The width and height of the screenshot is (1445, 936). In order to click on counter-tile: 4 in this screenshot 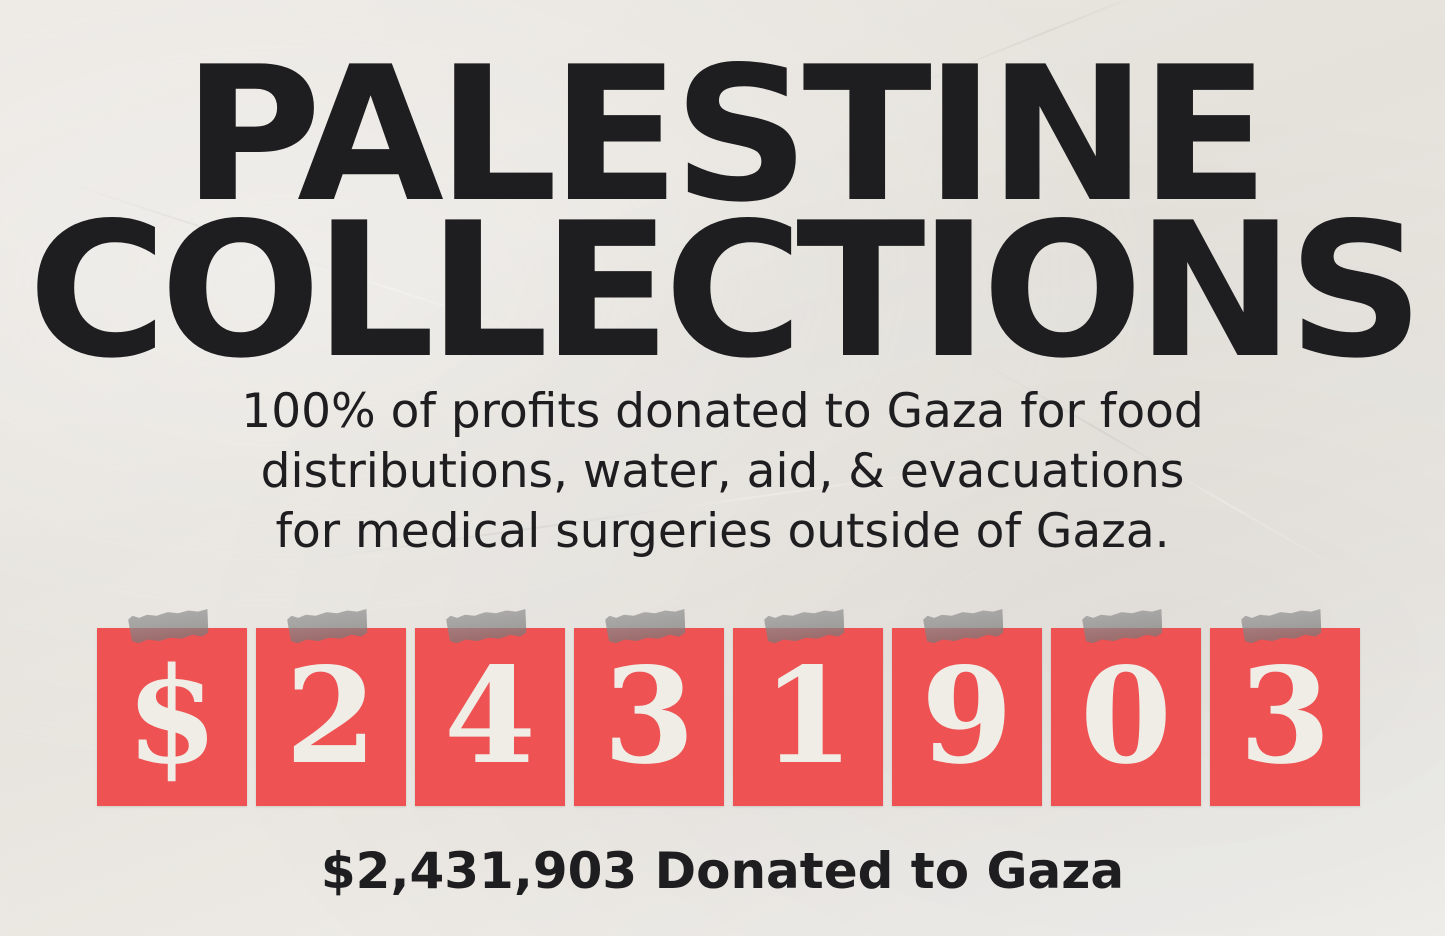, I will do `click(490, 717)`.